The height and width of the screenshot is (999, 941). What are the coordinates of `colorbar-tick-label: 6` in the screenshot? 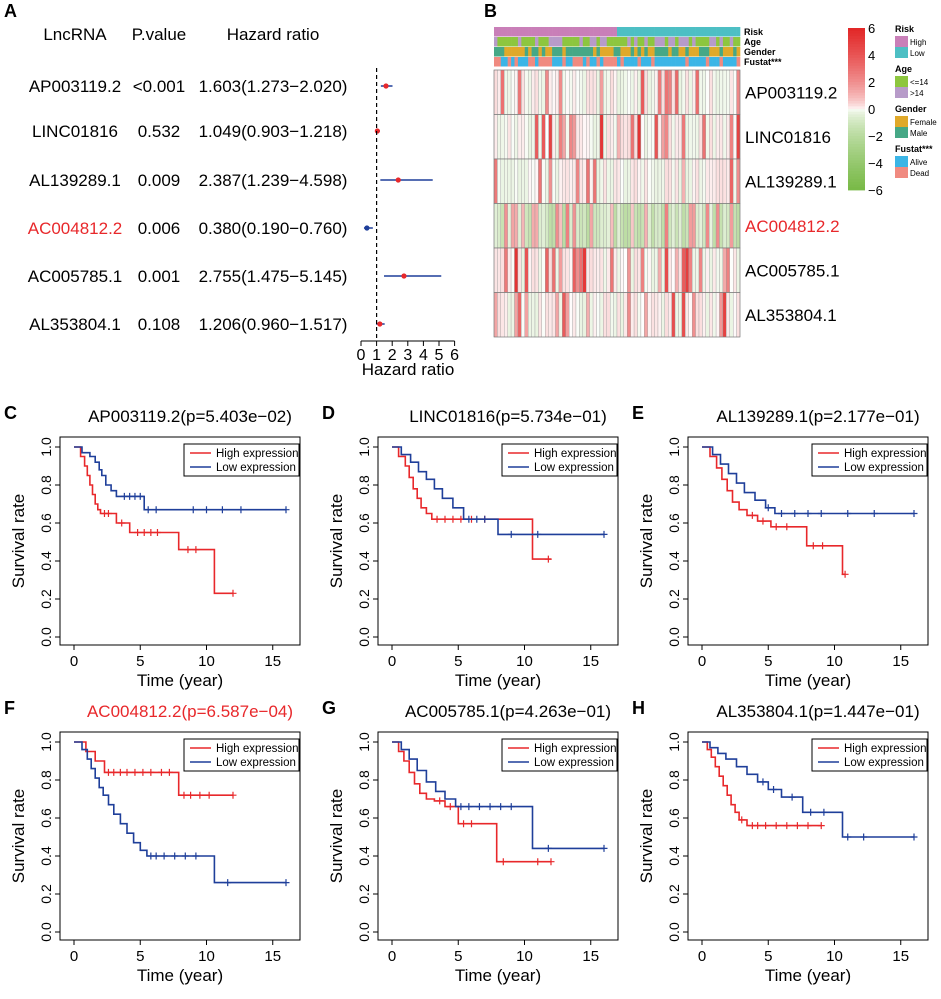 It's located at (871, 28).